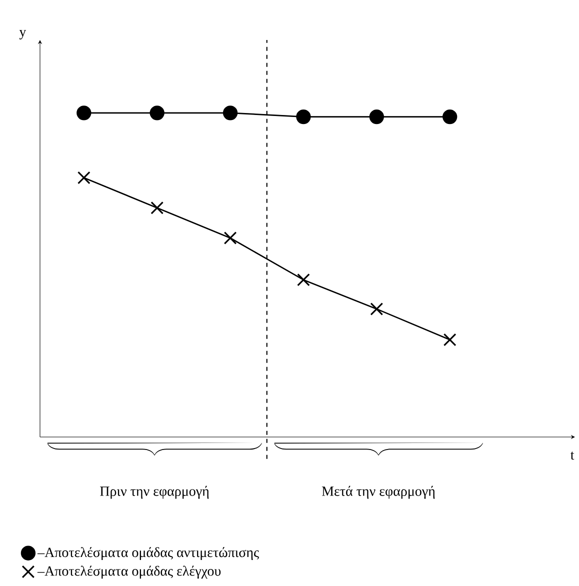  What do you see at coordinates (22, 35) in the screenshot?
I see `text: y` at bounding box center [22, 35].